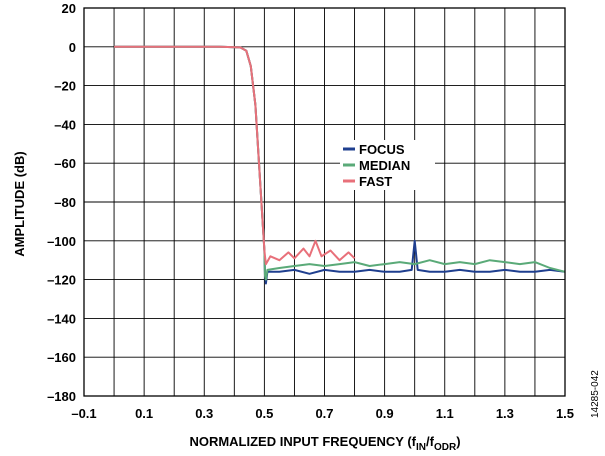  Describe the element at coordinates (421, 447) in the screenshot. I see `x-axis-label-sub-in: IN` at that location.